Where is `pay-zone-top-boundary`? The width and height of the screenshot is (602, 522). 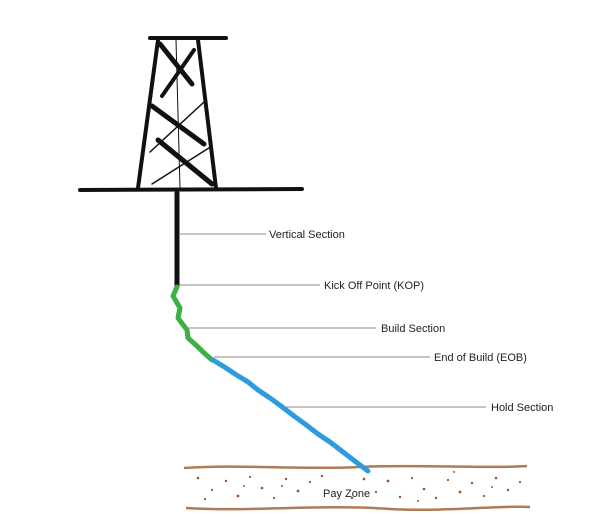 pay-zone-top-boundary is located at coordinates (355, 467).